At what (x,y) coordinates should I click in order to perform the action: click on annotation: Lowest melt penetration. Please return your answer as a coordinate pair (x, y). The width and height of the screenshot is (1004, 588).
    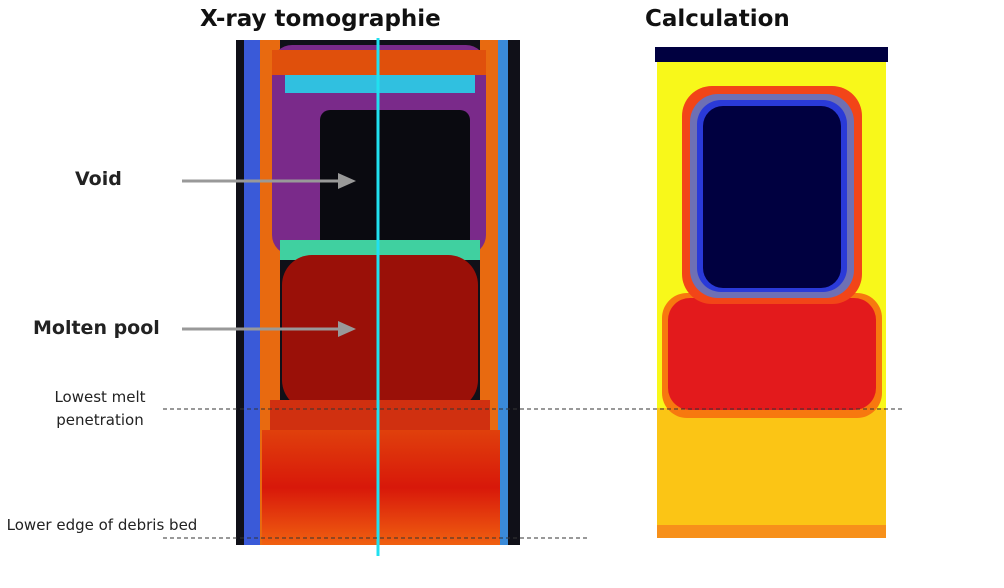
    Looking at the image, I should click on (100, 408).